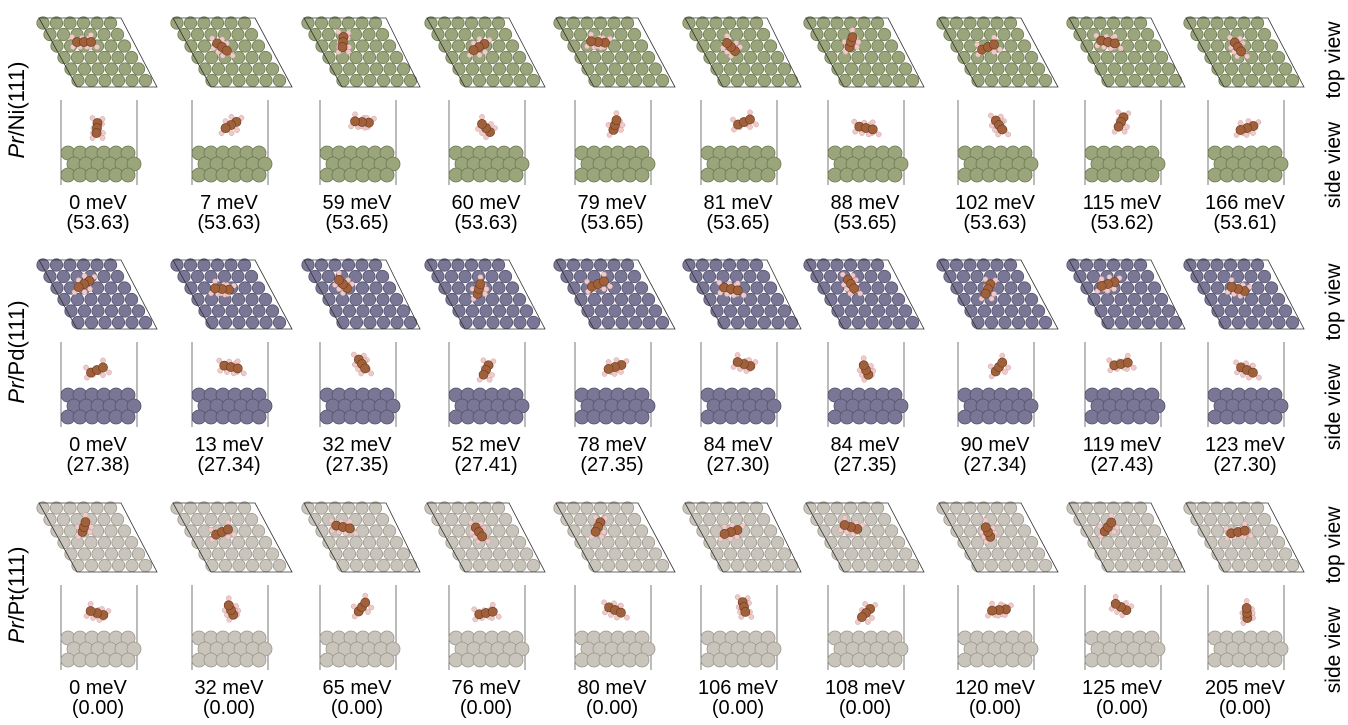 Image resolution: width=1348 pixels, height=725 pixels. What do you see at coordinates (1245, 203) in the screenshot?
I see `relative-energy: 166 meV` at bounding box center [1245, 203].